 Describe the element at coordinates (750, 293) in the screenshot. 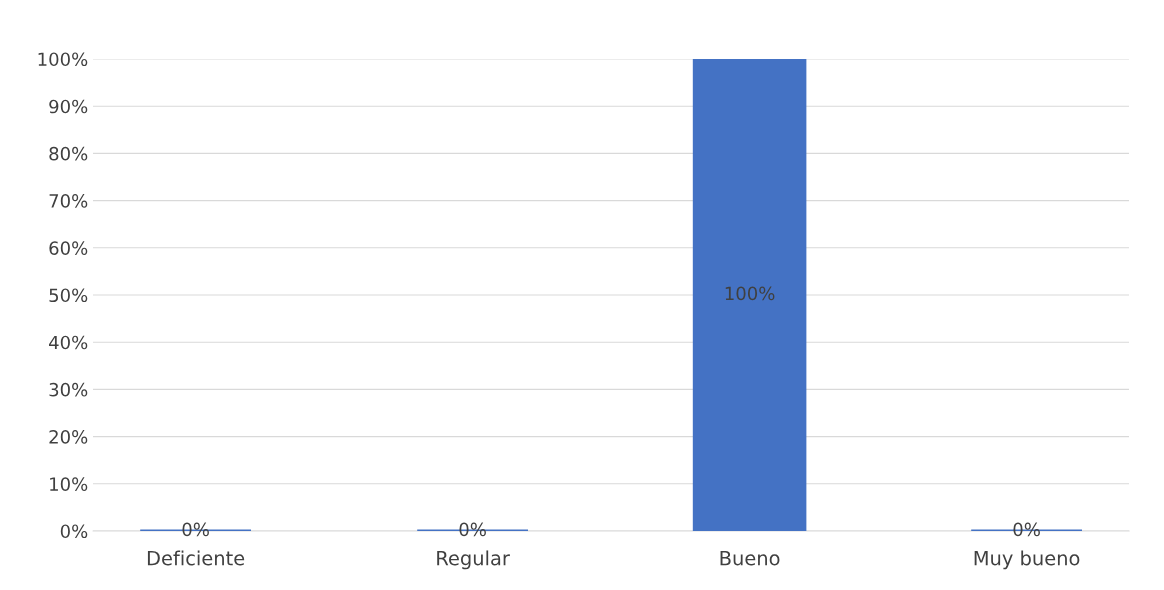

I see `data-label: 100%` at that location.